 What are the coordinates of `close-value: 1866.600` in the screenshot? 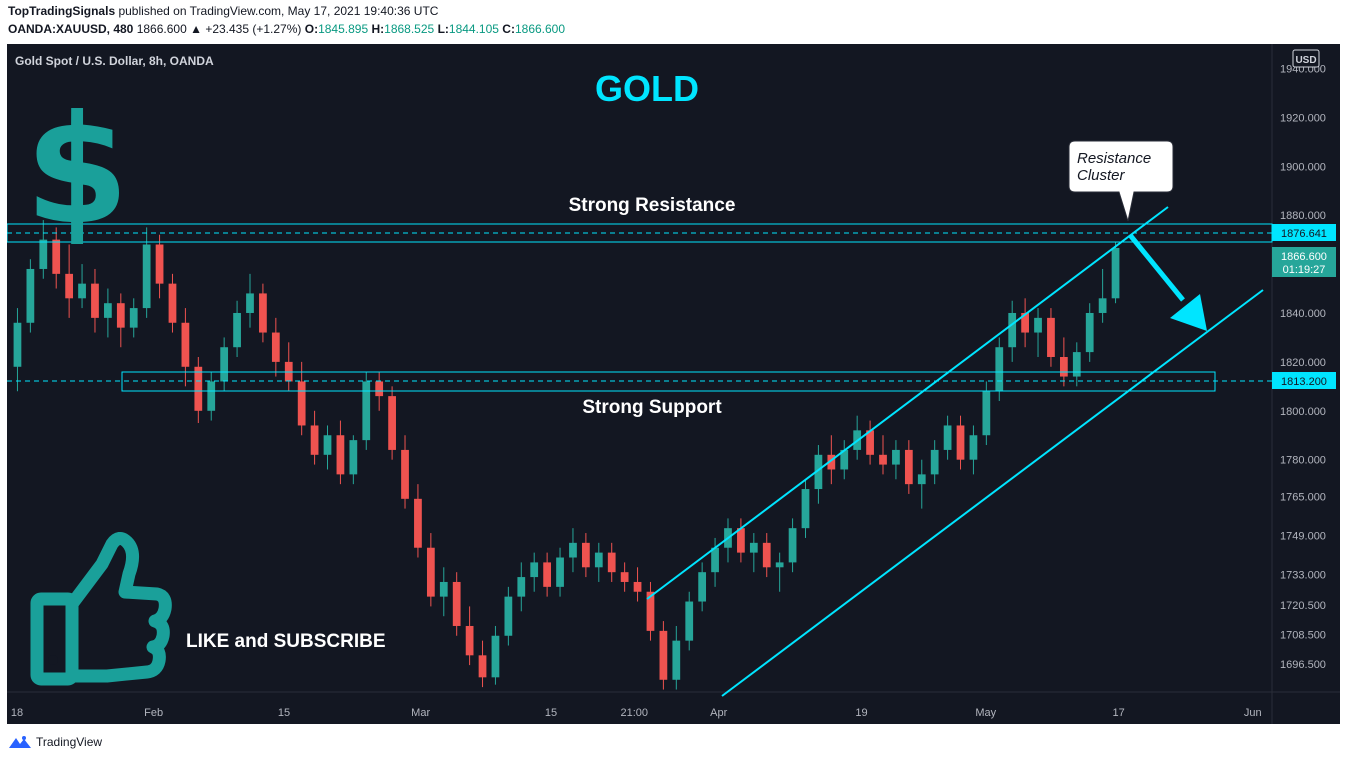 It's located at (540, 29).